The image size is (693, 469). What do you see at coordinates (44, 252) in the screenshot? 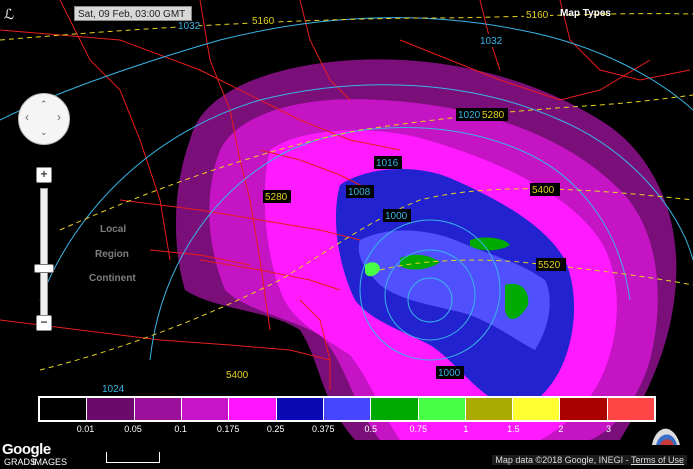
I see `zoom-slider-track` at bounding box center [44, 252].